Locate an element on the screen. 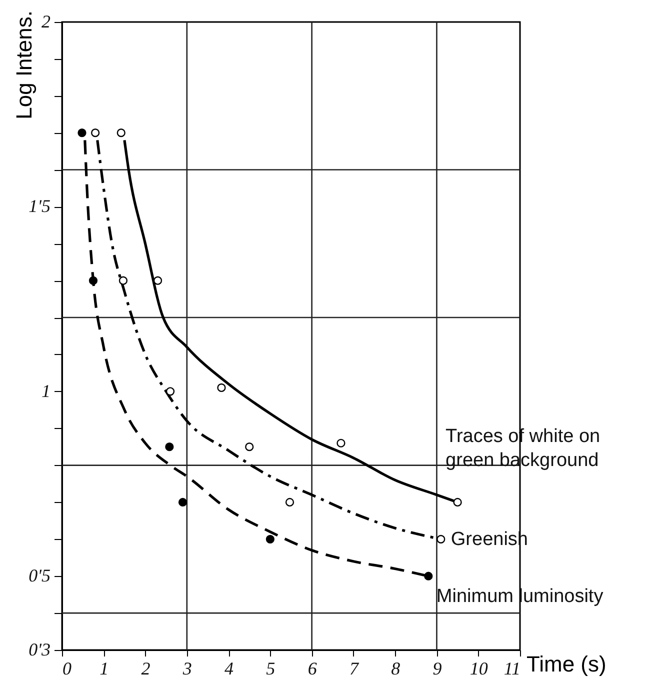  x-tick-label: 11 is located at coordinates (512, 668).